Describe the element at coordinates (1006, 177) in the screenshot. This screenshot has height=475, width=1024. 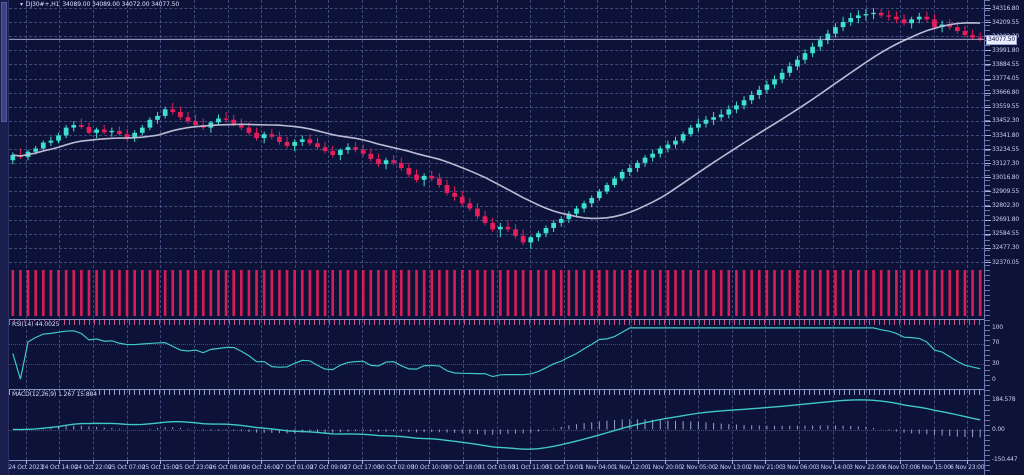
I see `price-axis-label: 33016.80` at that location.